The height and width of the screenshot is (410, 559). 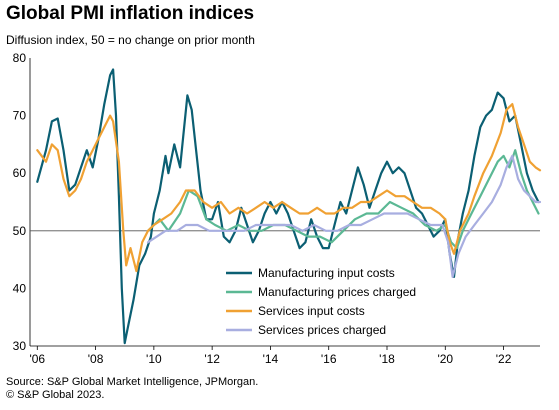 What do you see at coordinates (445, 359) in the screenshot?
I see `x-tick-label: '20` at bounding box center [445, 359].